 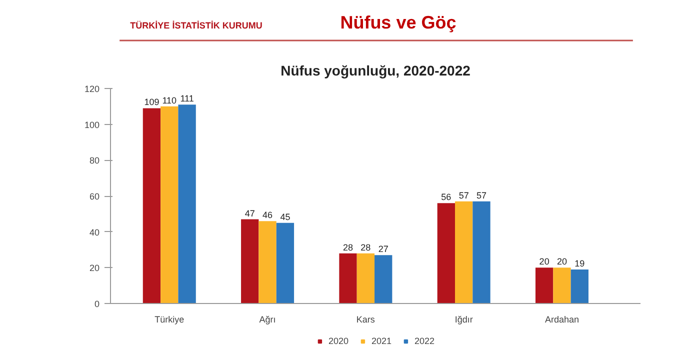 I want to click on data-label: 46, so click(x=267, y=215).